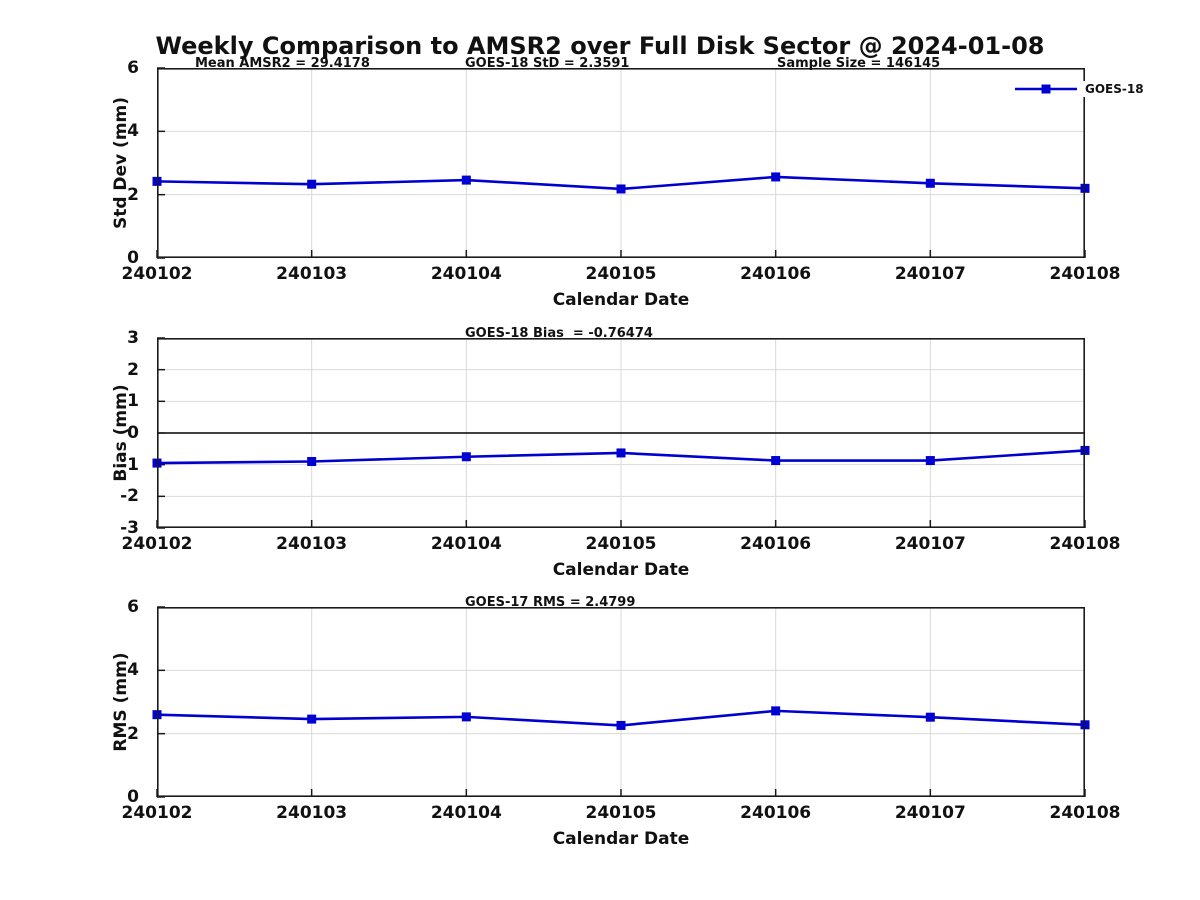  Describe the element at coordinates (129, 464) in the screenshot. I see `y-tick-label: -1` at that location.